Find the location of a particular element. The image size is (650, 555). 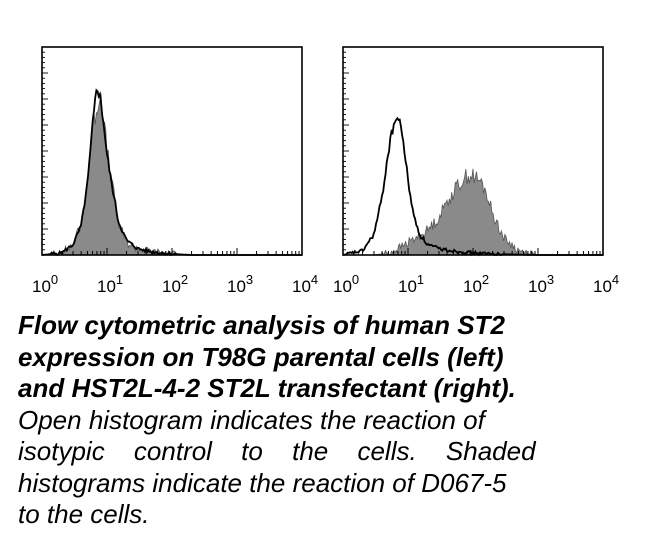

caption-bold-line-2: expression on T98G parental cells (left) is located at coordinates (261, 356).